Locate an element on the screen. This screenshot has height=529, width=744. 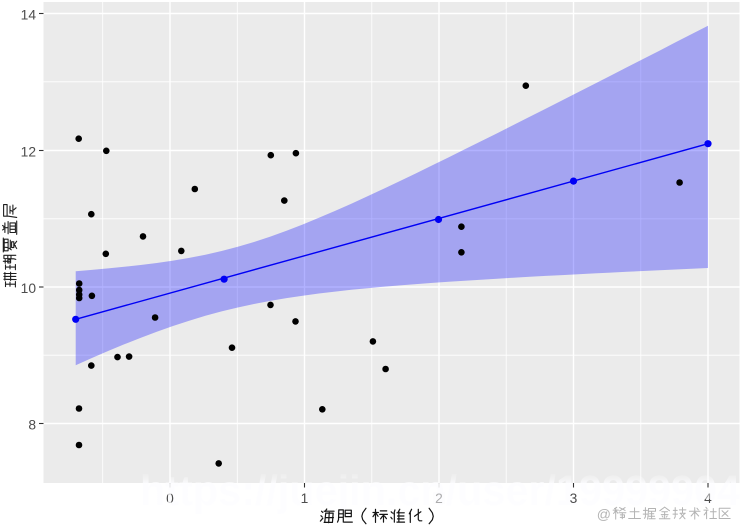
svg-text: 14 is located at coordinates (29, 15).